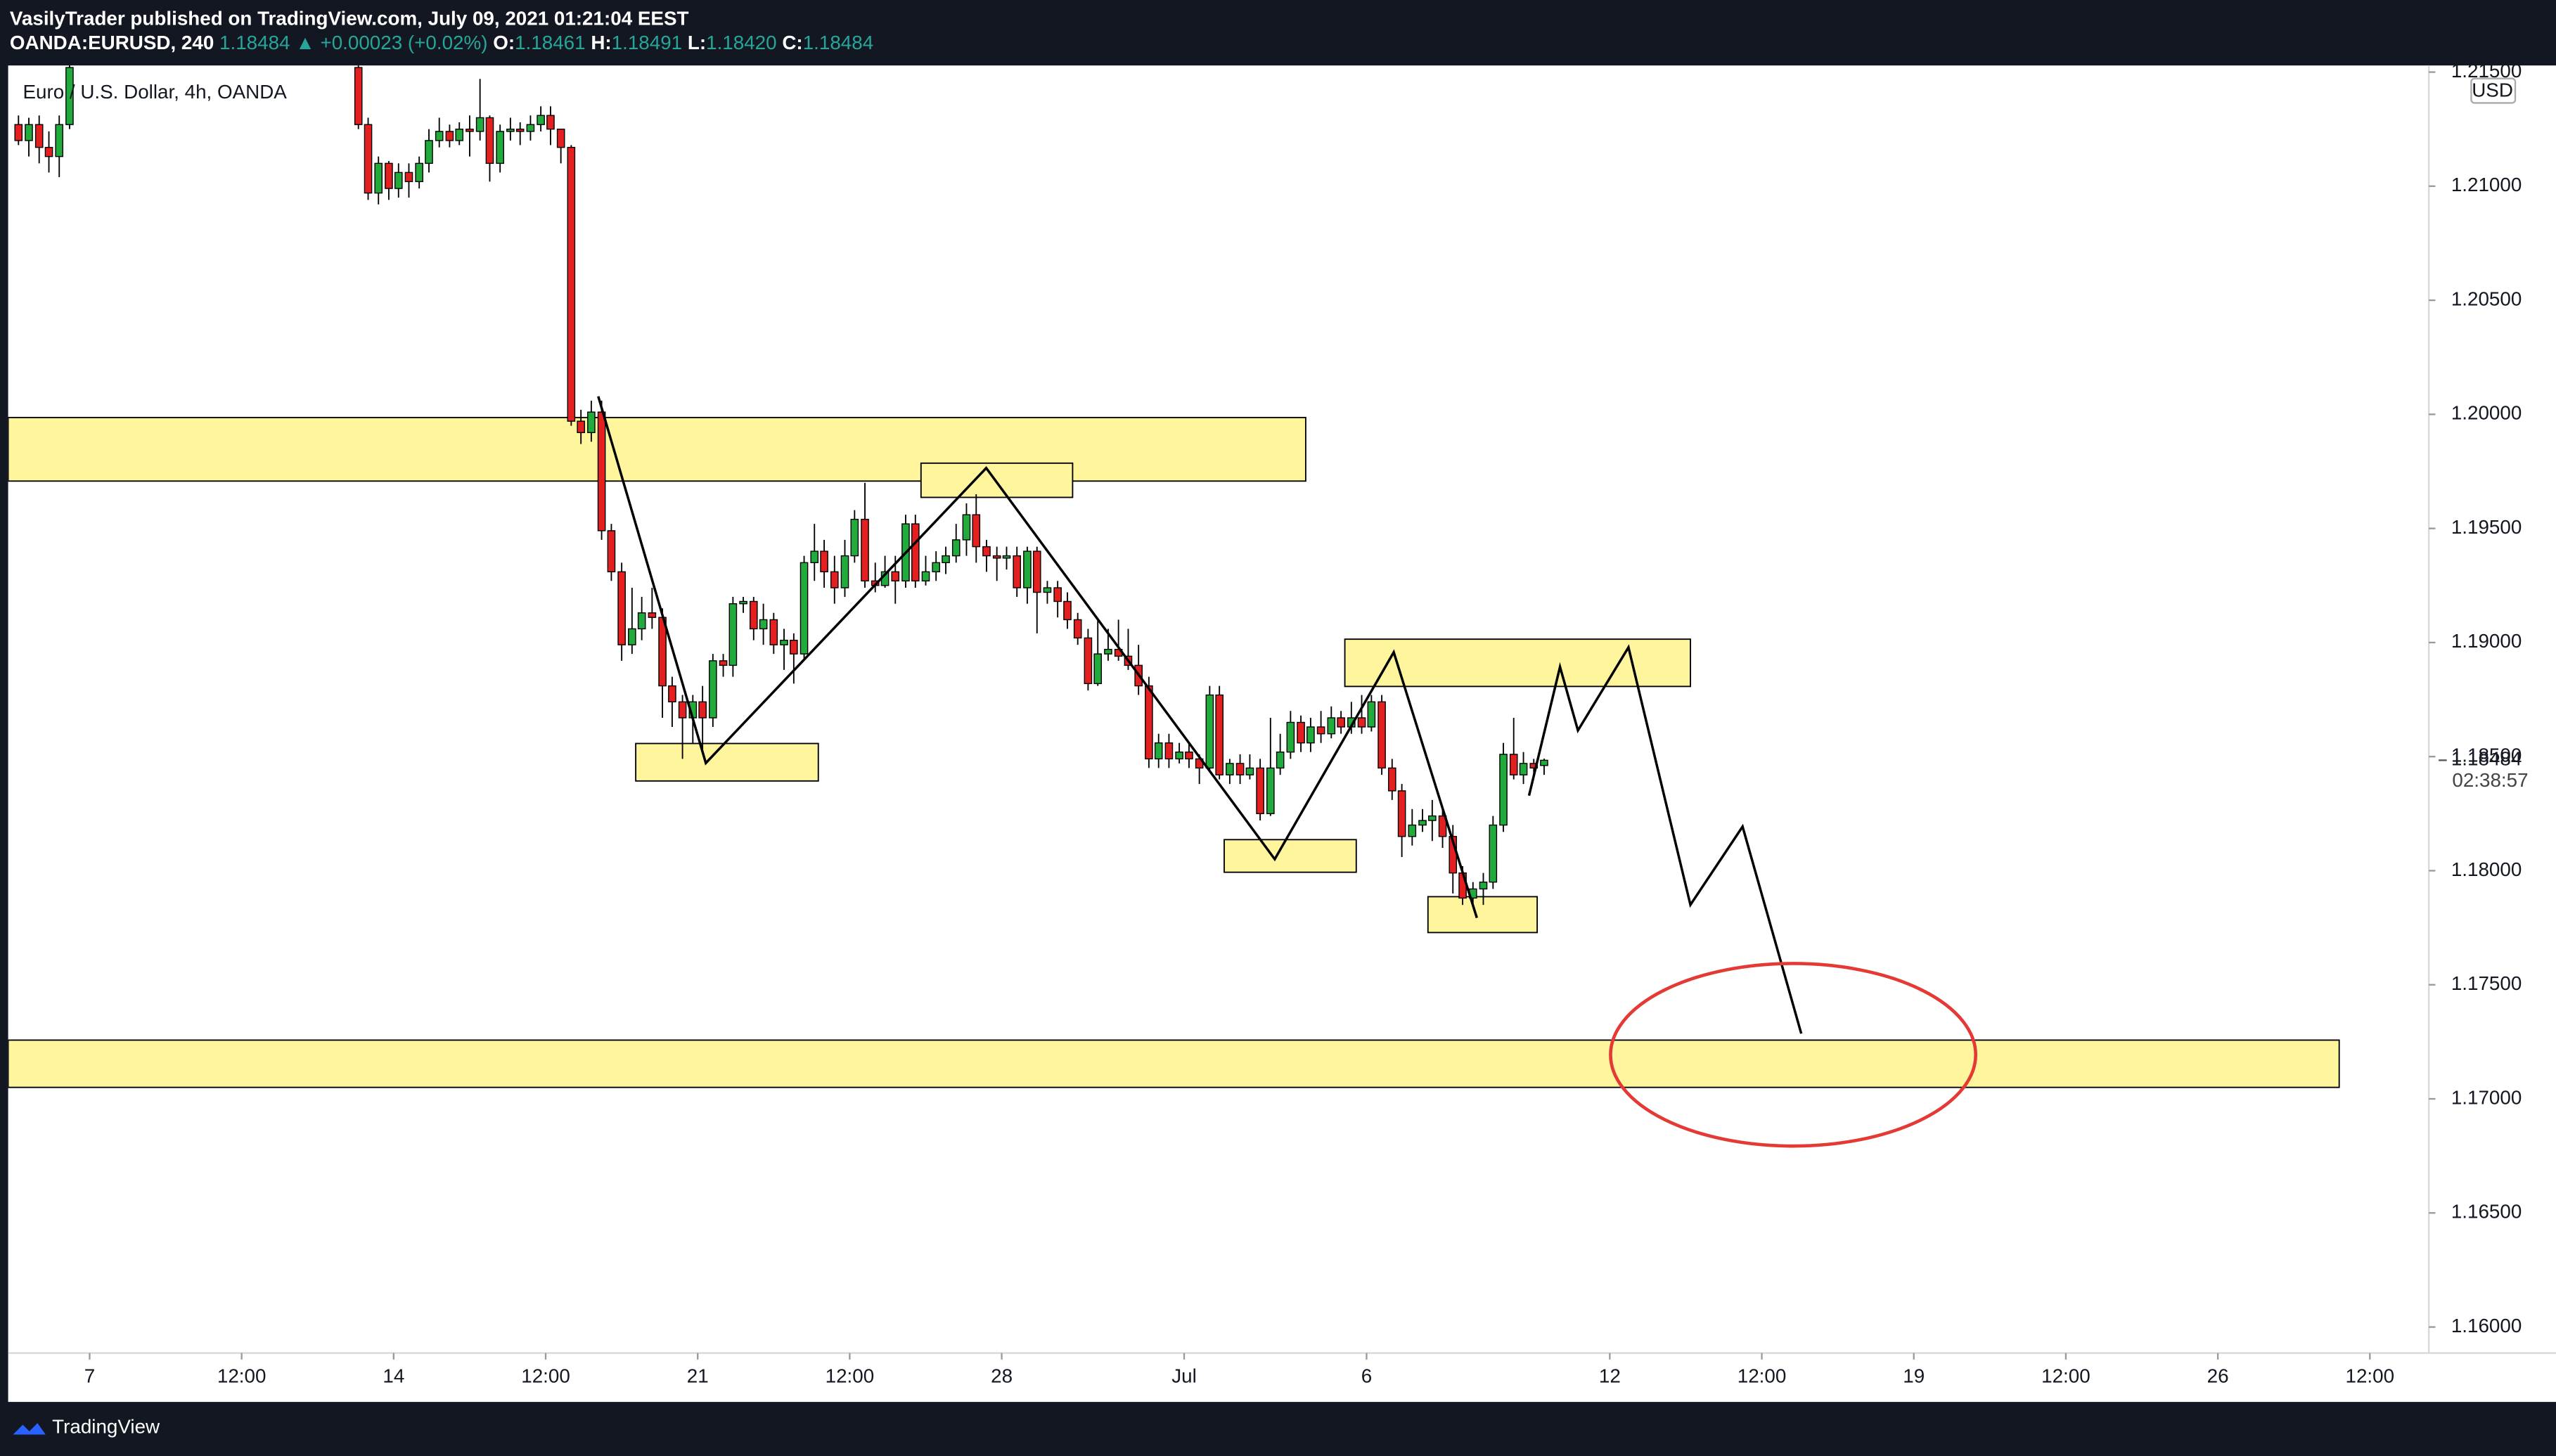 Image resolution: width=2556 pixels, height=1456 pixels. Describe the element at coordinates (2486, 1325) in the screenshot. I see `y-tick-label: 1.16000` at that location.